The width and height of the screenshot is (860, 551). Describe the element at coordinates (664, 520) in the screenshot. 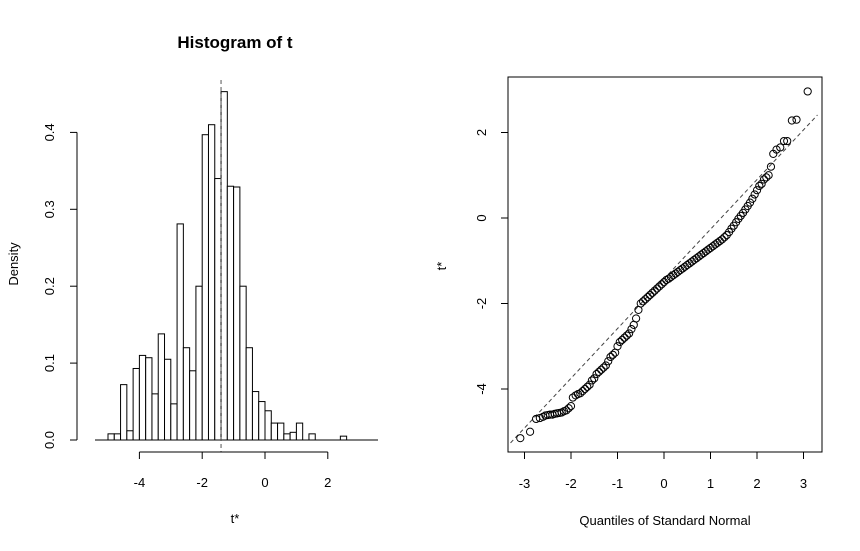

I see `qq-x-label: Quantiles of Standard Normal` at that location.